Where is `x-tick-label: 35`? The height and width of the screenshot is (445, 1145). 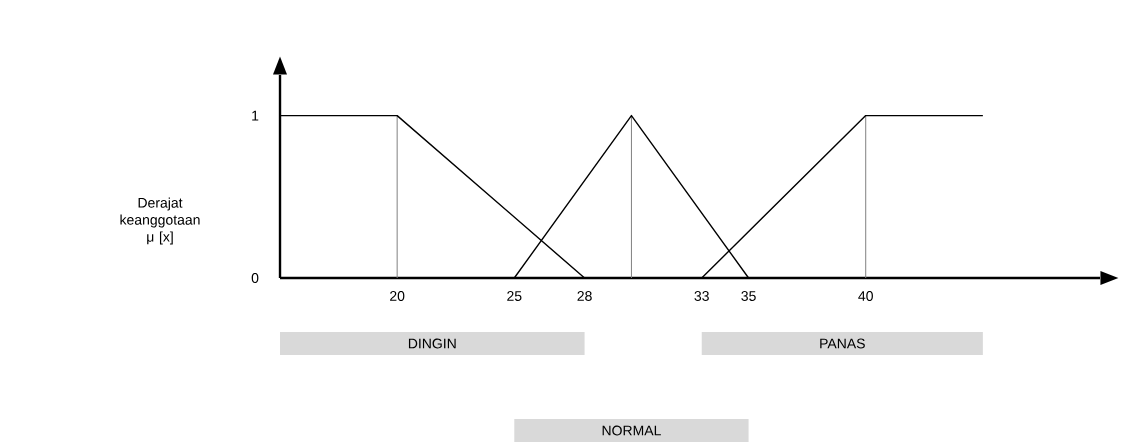
x-tick-label: 35 is located at coordinates (748, 296).